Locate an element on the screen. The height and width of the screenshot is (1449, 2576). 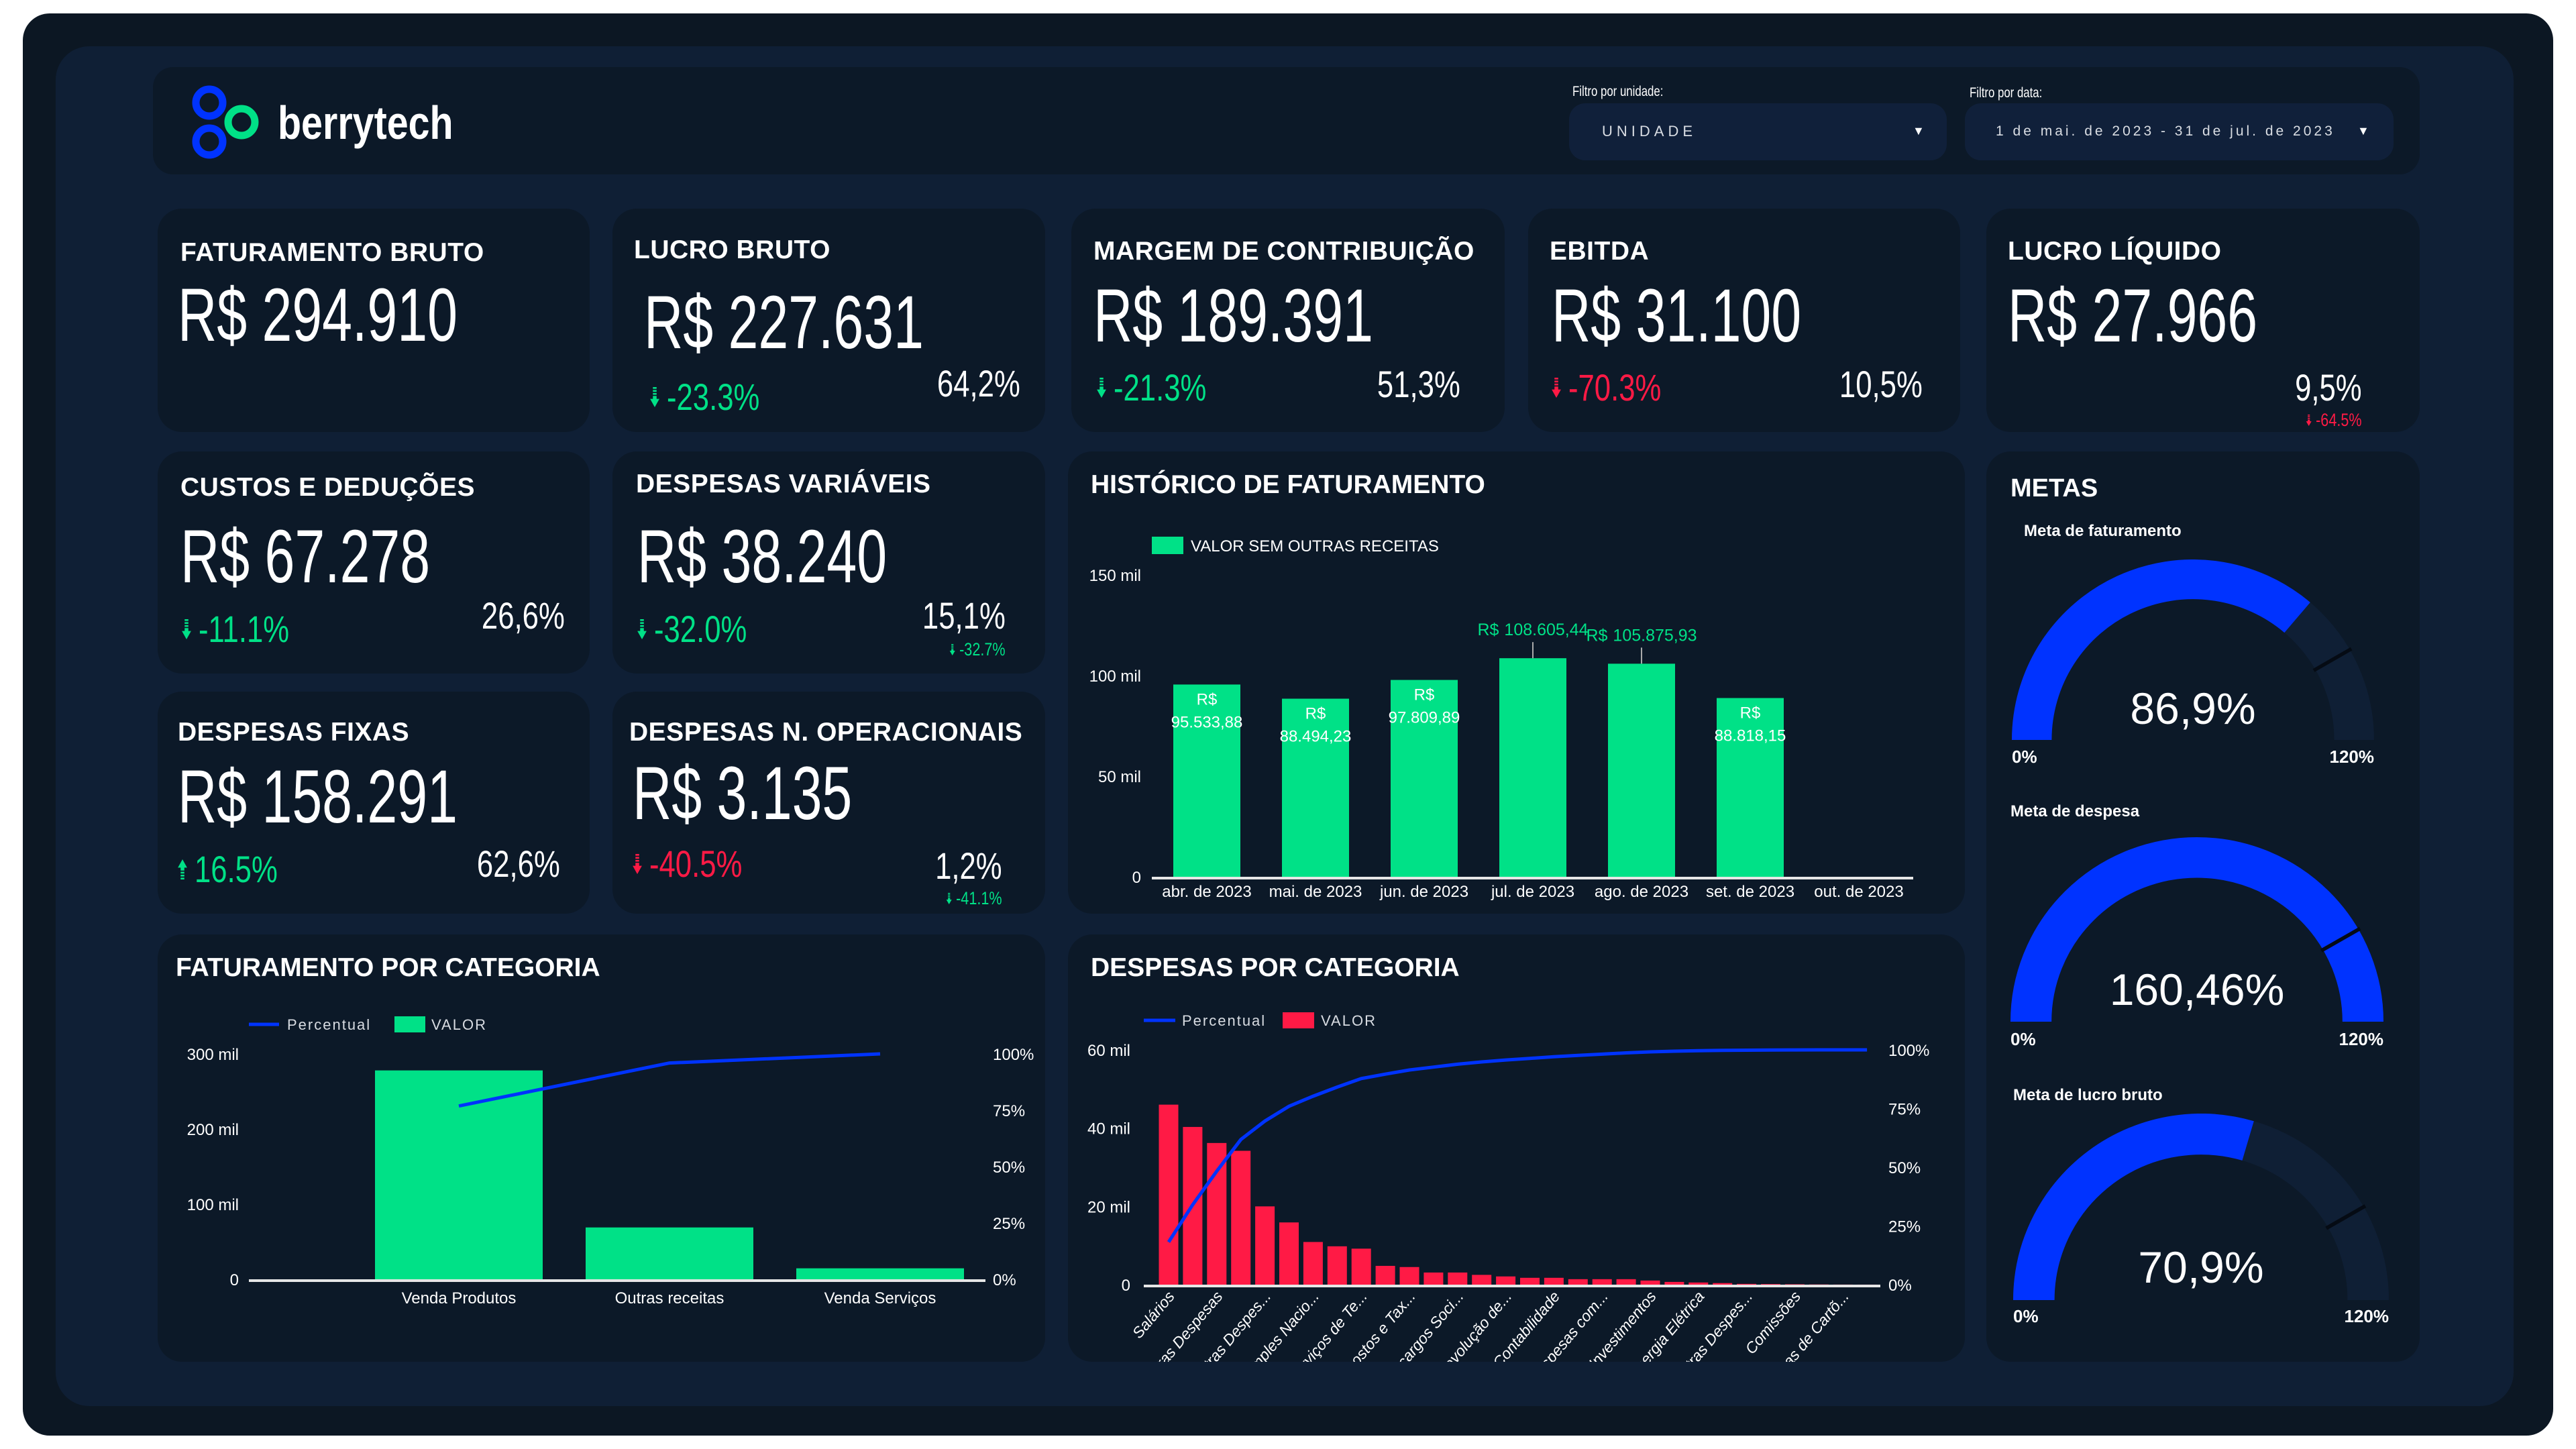
kpi-share-change: -32.7% is located at coordinates (978, 650).